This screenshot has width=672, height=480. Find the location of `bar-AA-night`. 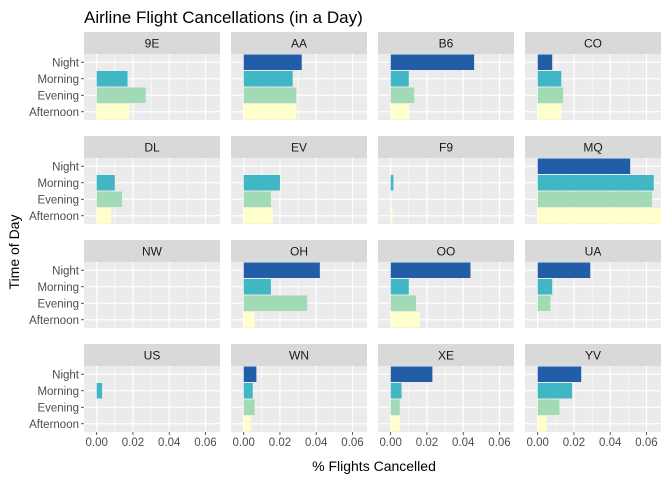

bar-AA-night is located at coordinates (272, 62).